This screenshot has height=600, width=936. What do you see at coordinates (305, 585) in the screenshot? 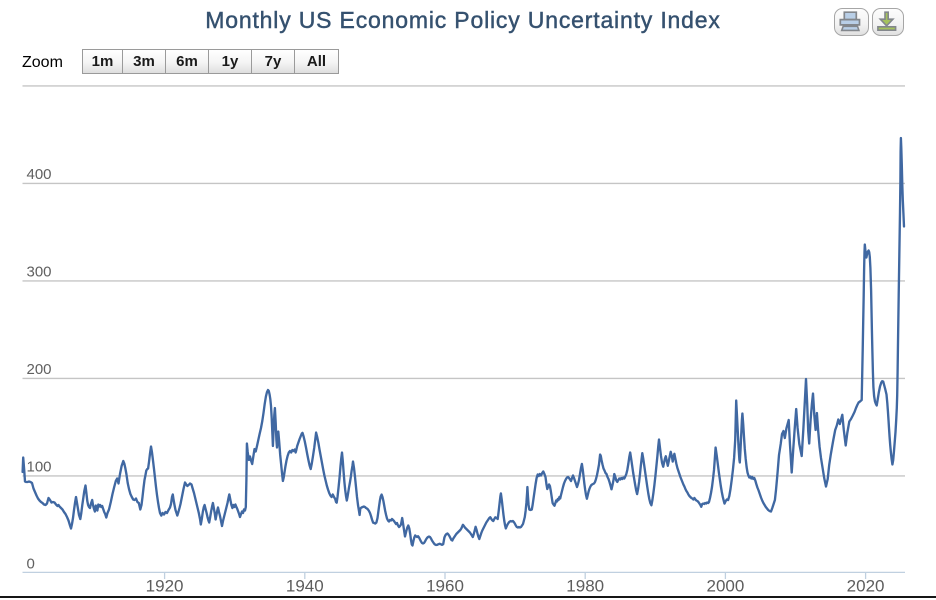
I see `svg-text: 1940` at bounding box center [305, 585].